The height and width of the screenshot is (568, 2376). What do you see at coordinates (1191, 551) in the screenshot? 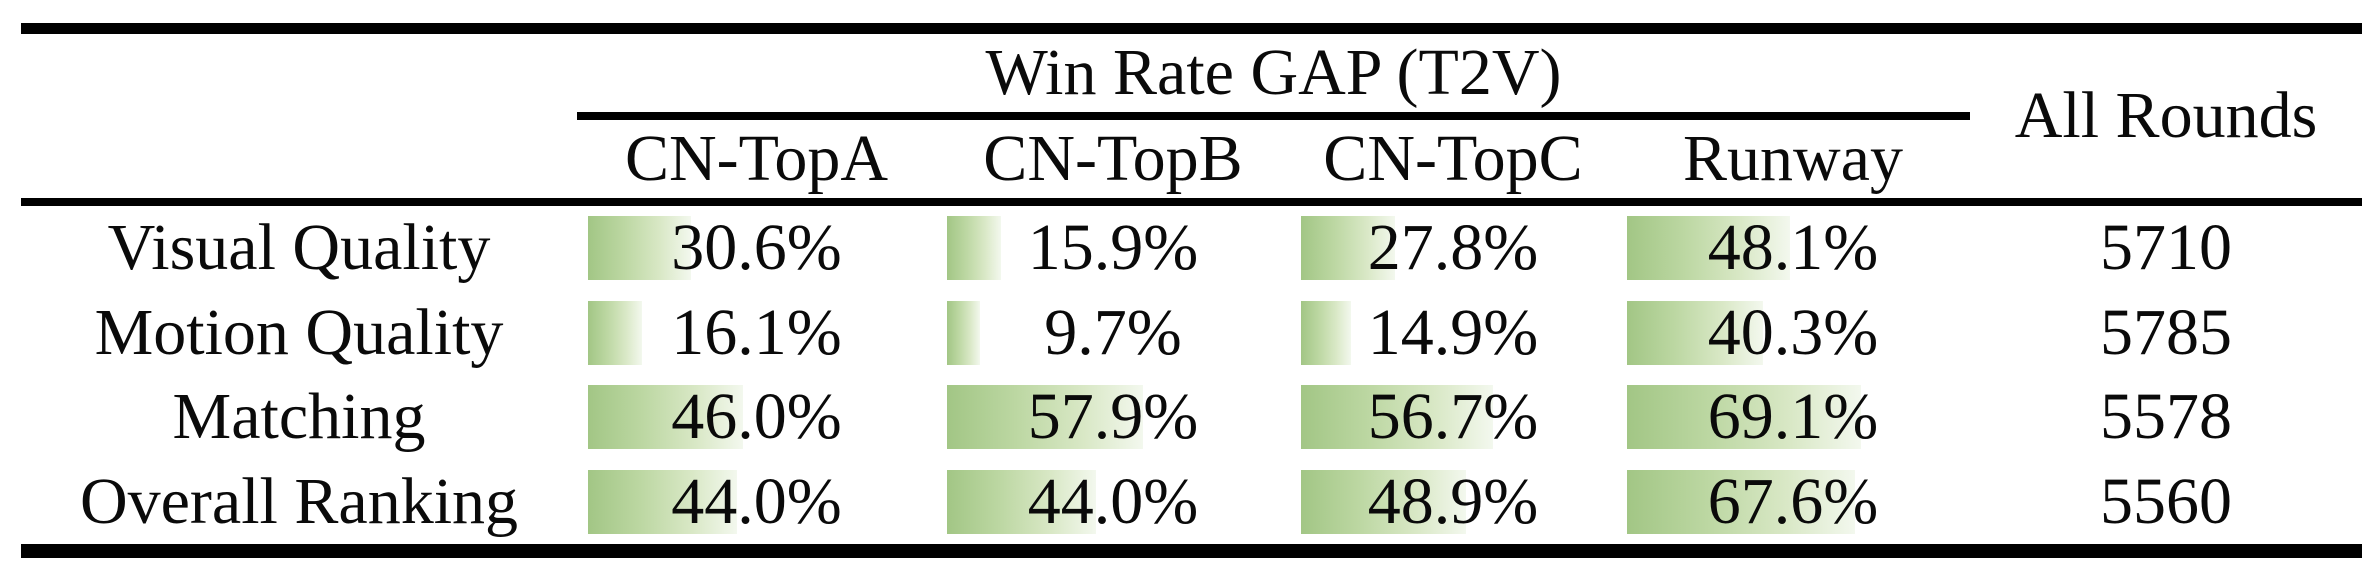
I see `bottom-rule` at bounding box center [1191, 551].